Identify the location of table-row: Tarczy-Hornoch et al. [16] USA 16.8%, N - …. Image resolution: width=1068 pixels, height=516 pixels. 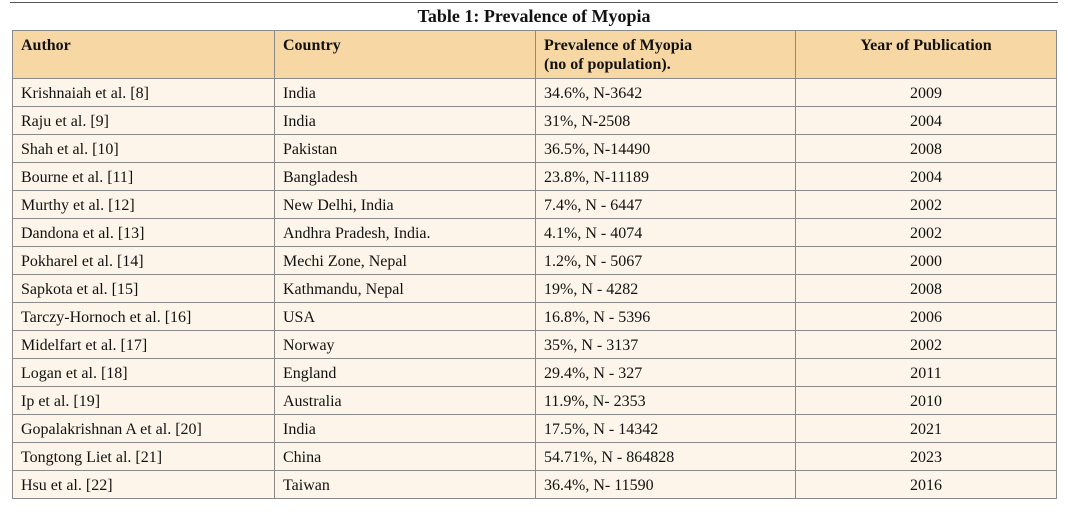
(534, 316).